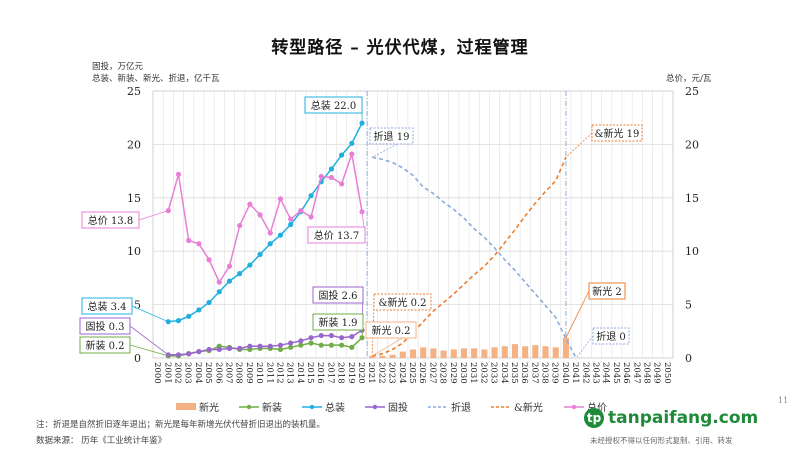 The height and width of the screenshot is (450, 800). I want to click on x-tick-label: 2003, so click(188, 373).